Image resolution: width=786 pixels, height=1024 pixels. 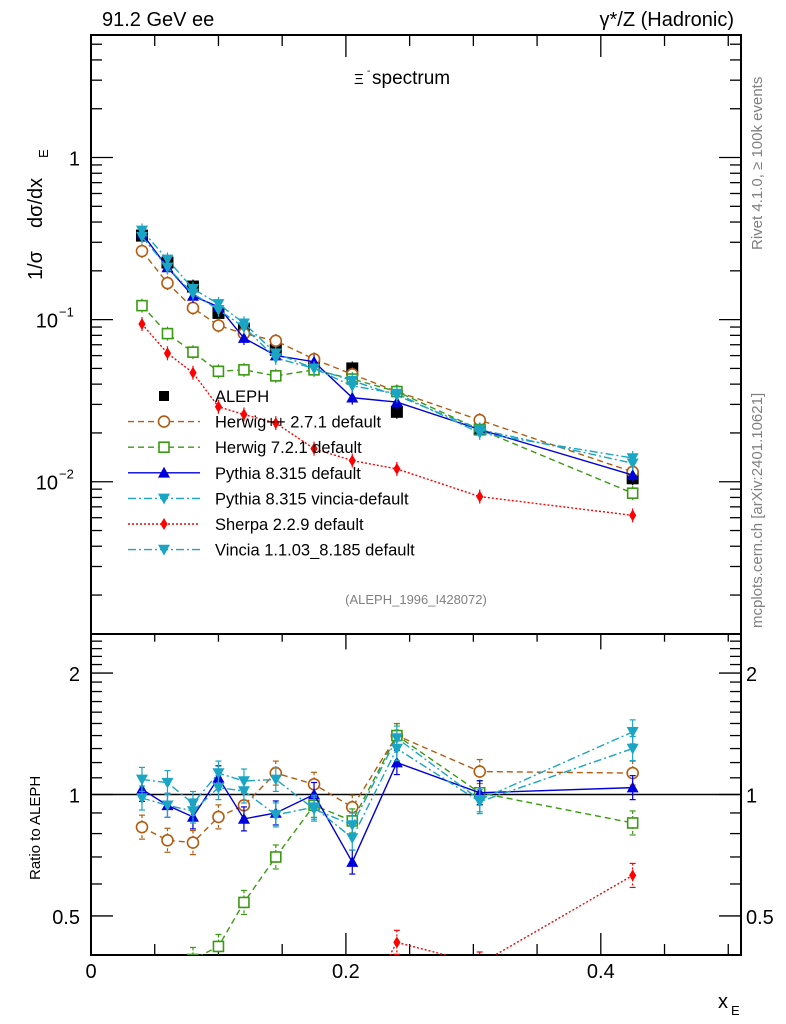 What do you see at coordinates (36, 265) in the screenshot?
I see `ylabel-part-a: 1/σ` at bounding box center [36, 265].